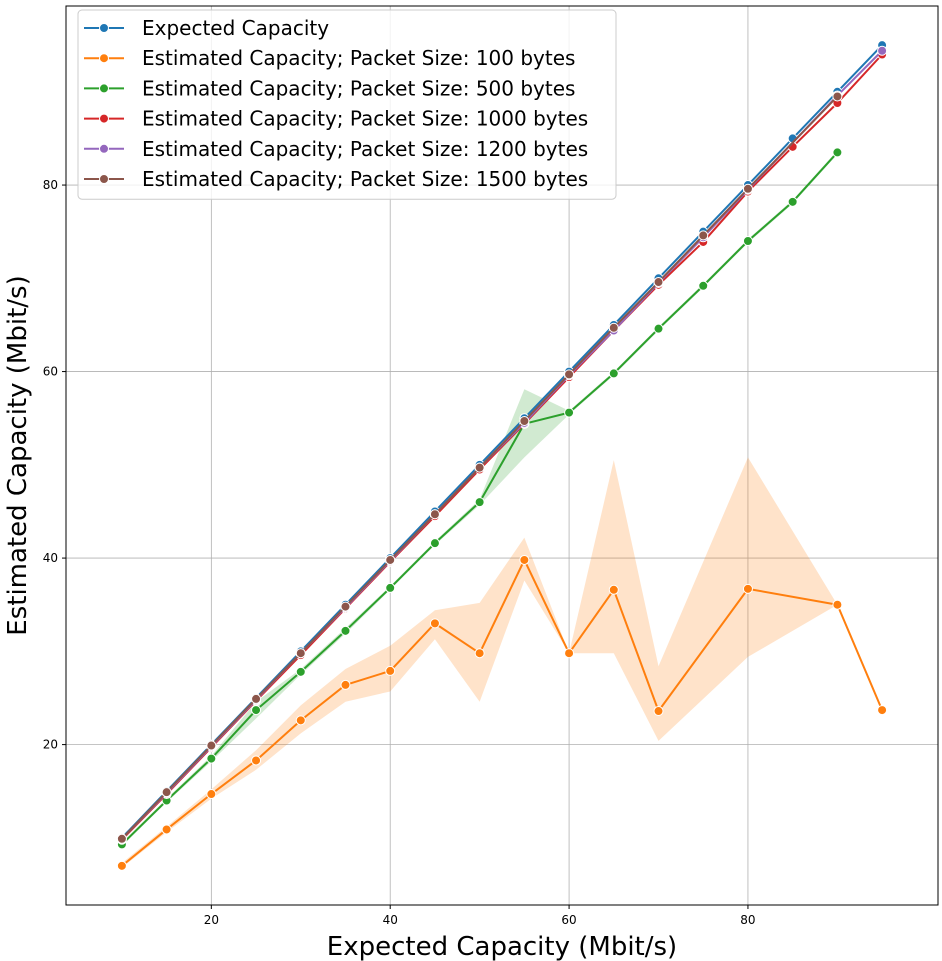 This screenshot has width=942, height=961. I want to click on y-tick-label: 20, so click(50, 745).